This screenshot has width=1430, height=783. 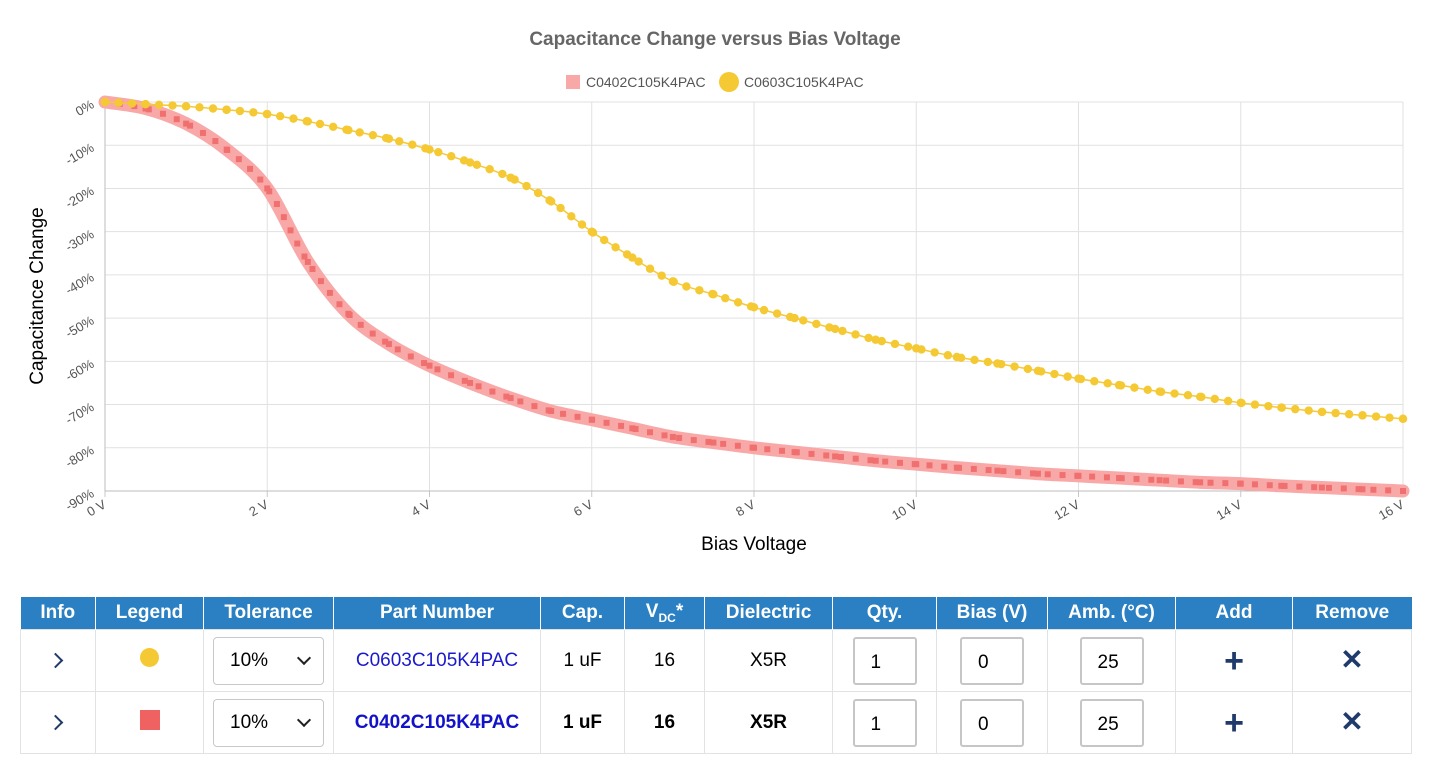 What do you see at coordinates (715, 82) in the screenshot?
I see `chart-legend: C0402C105K4PAC C0603C105K4PAC` at bounding box center [715, 82].